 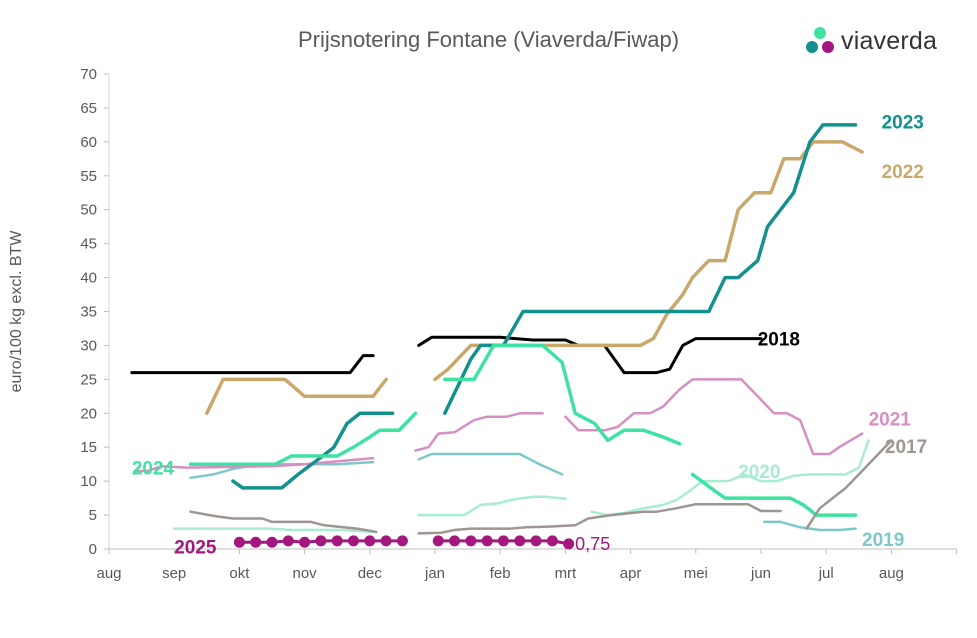 I want to click on x-tick-label: dec, so click(x=370, y=573).